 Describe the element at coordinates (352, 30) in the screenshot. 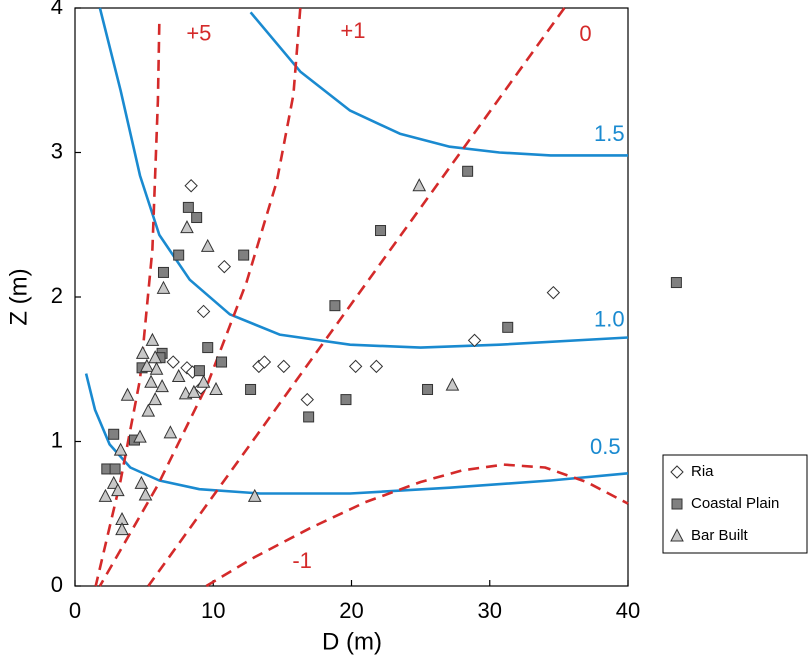

I see `curve-label: +1` at that location.